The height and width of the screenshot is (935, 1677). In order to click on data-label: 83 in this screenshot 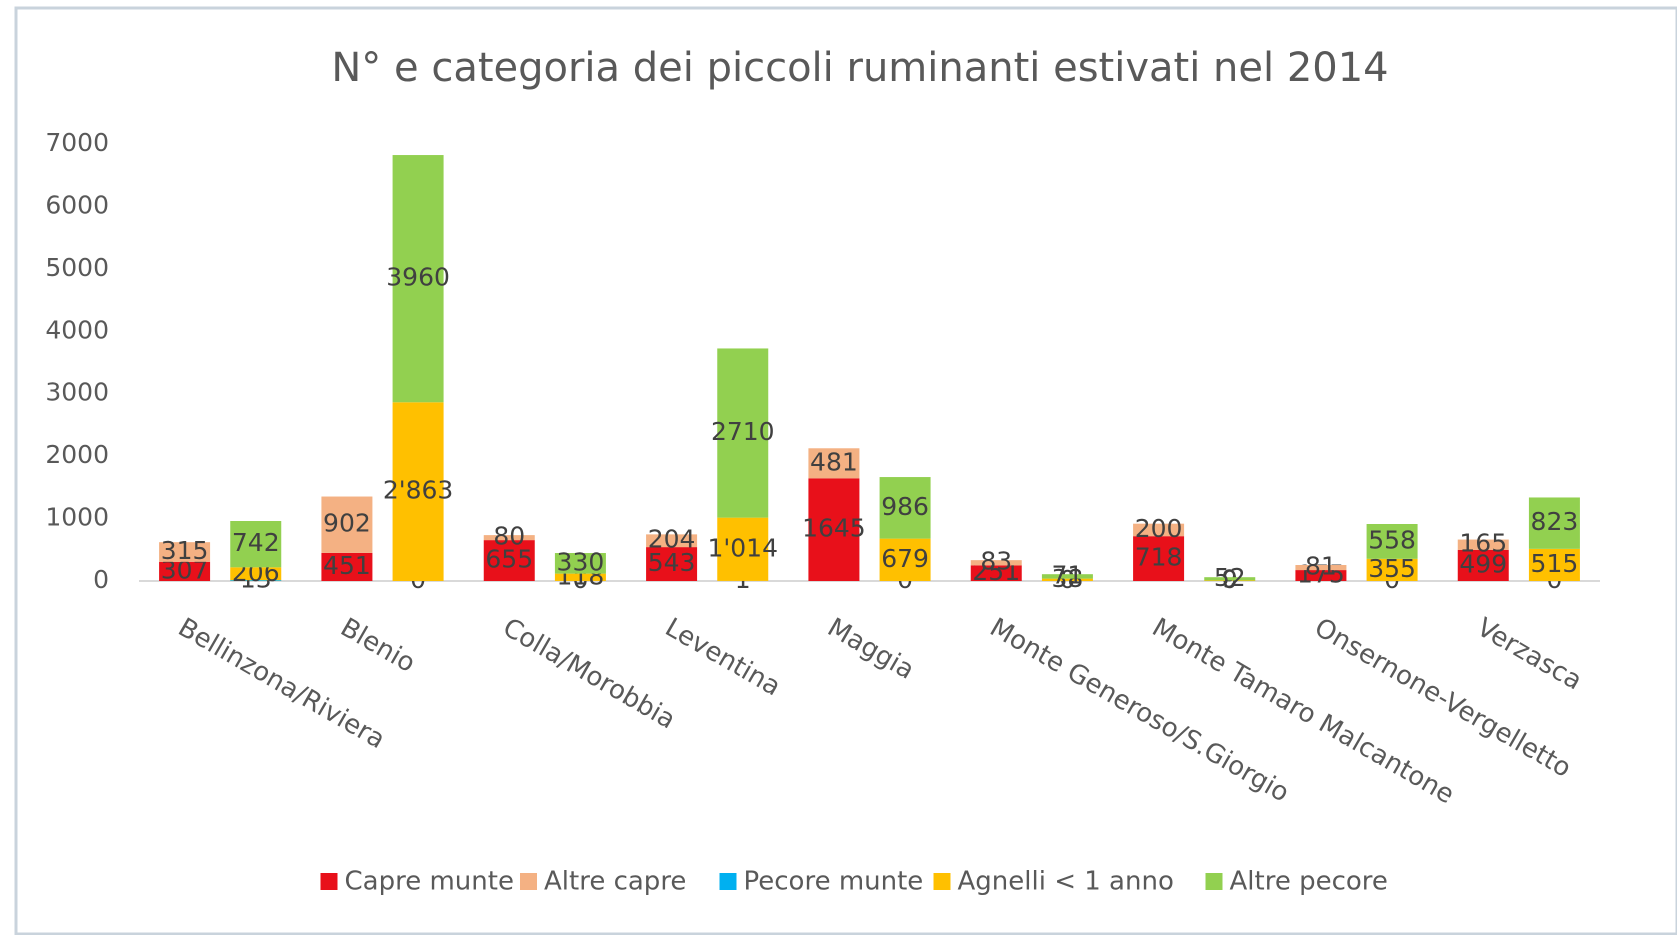, I will do `click(996, 561)`.